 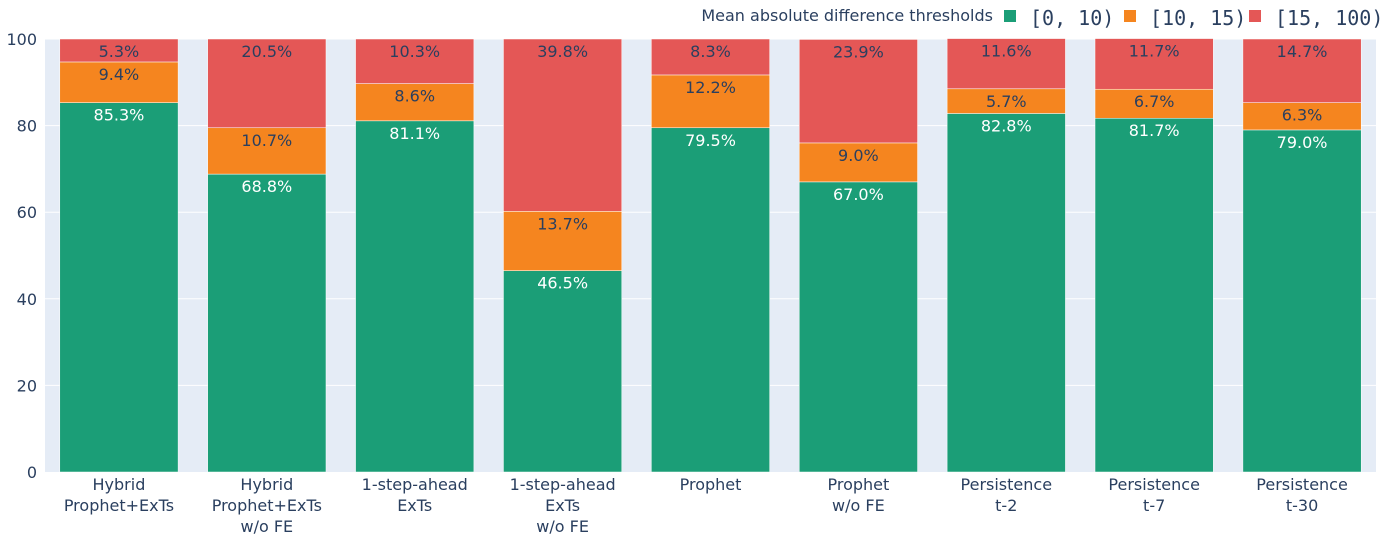 I want to click on y-tick-label: 0, so click(x=32, y=472).